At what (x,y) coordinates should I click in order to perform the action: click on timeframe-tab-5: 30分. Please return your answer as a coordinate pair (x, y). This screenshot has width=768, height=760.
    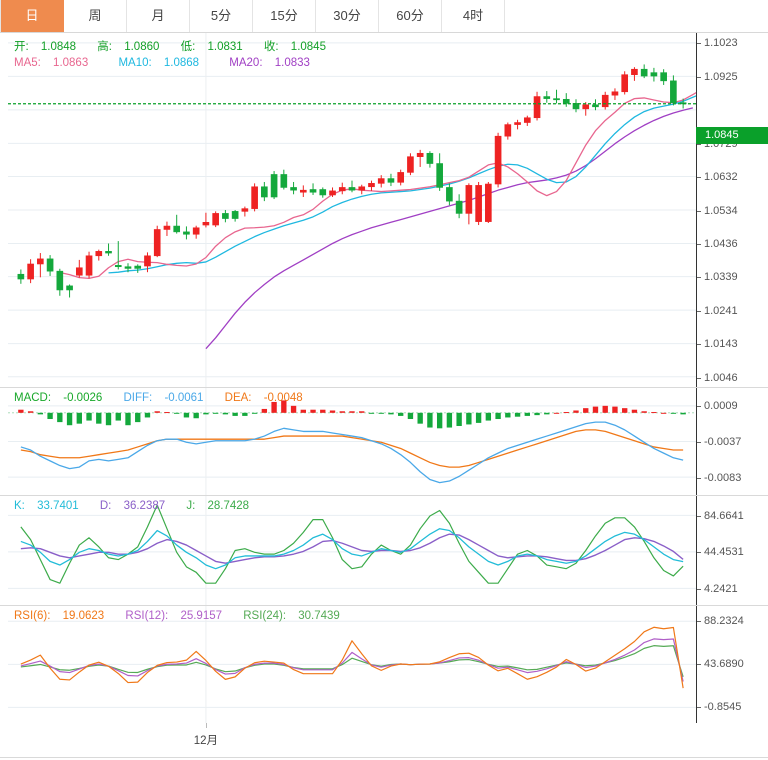
    Looking at the image, I should click on (347, 16).